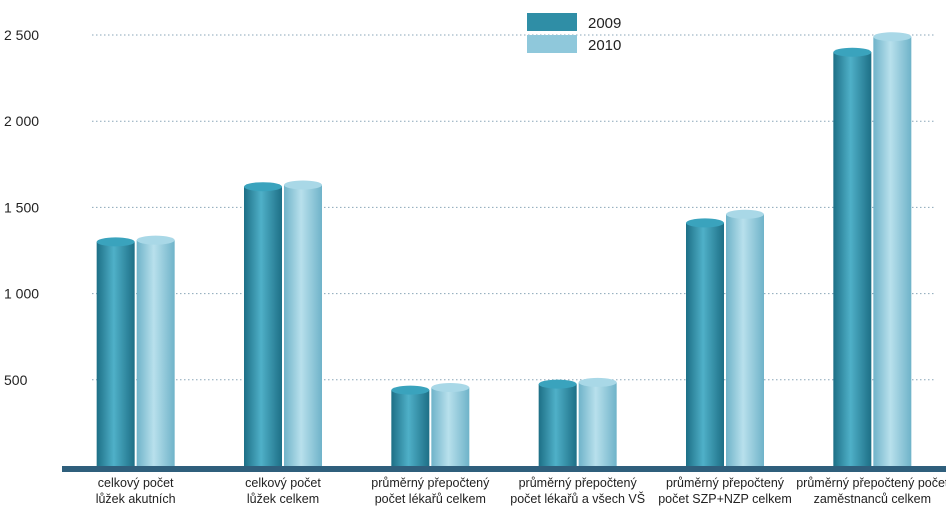 This screenshot has height=511, width=946. What do you see at coordinates (872, 499) in the screenshot?
I see `category-label: zaměstnanců celkem` at bounding box center [872, 499].